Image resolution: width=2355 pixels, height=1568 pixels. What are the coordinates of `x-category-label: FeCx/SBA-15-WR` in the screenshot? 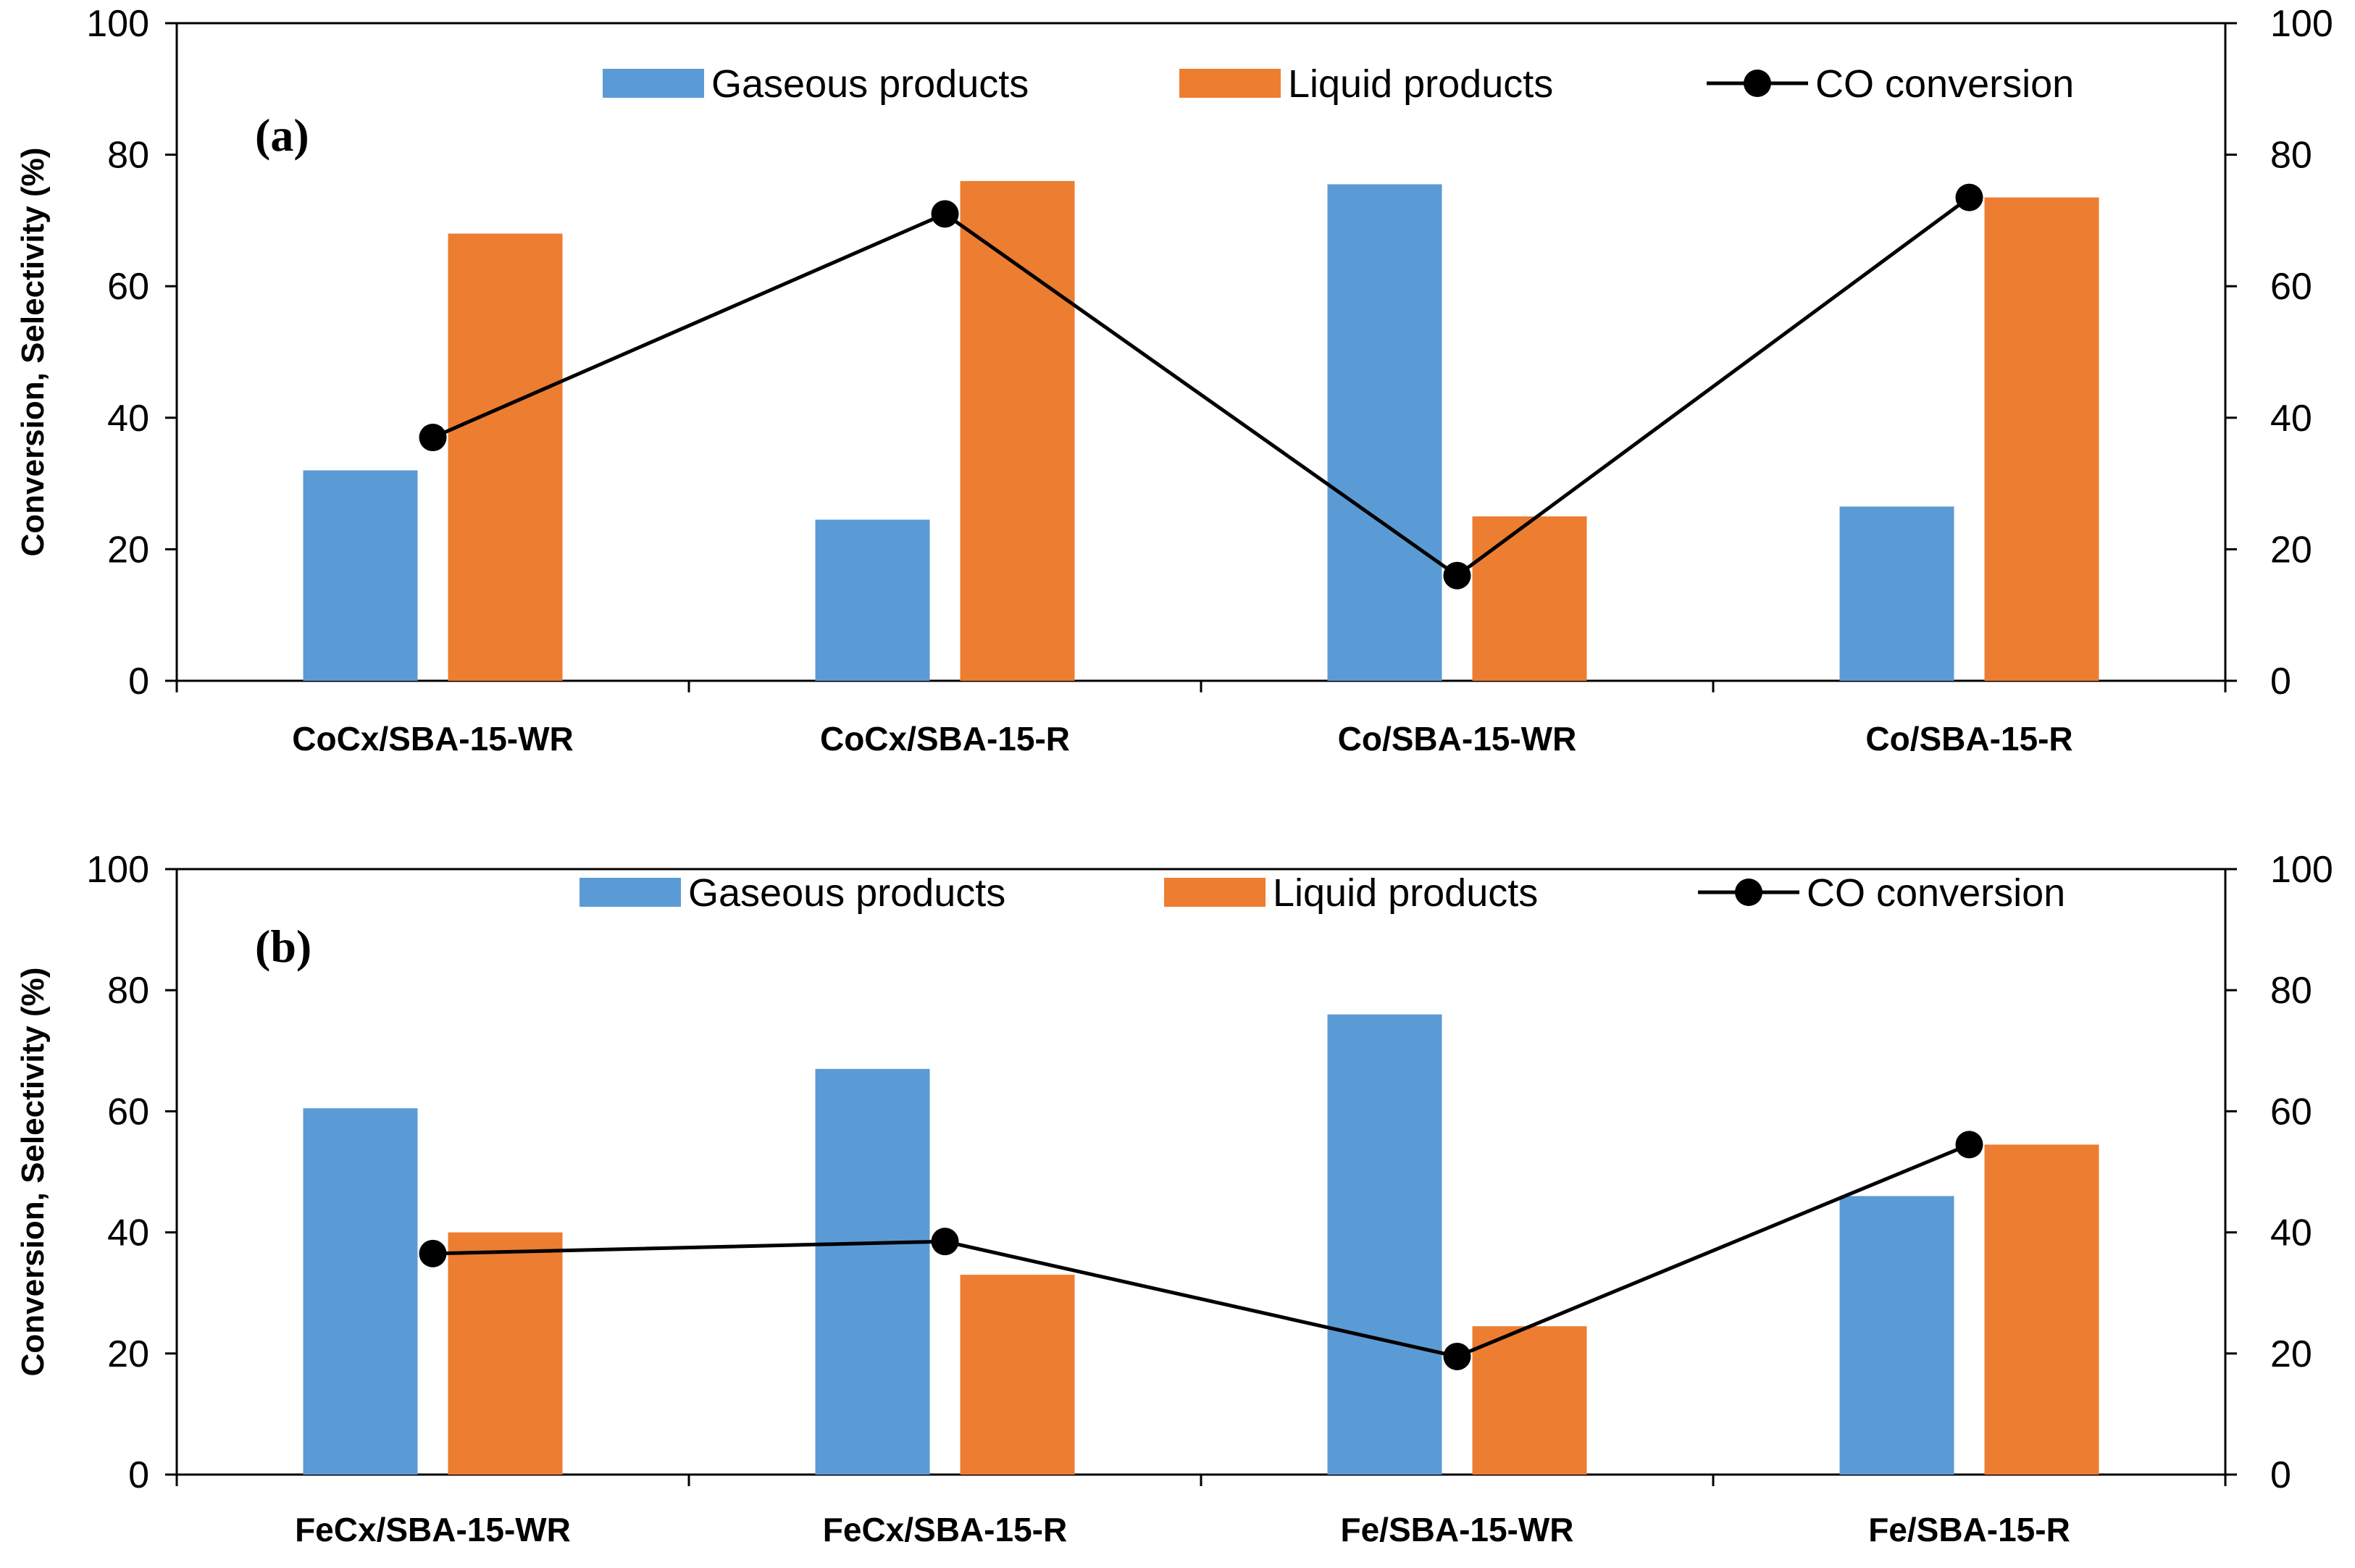 It's located at (433, 1530).